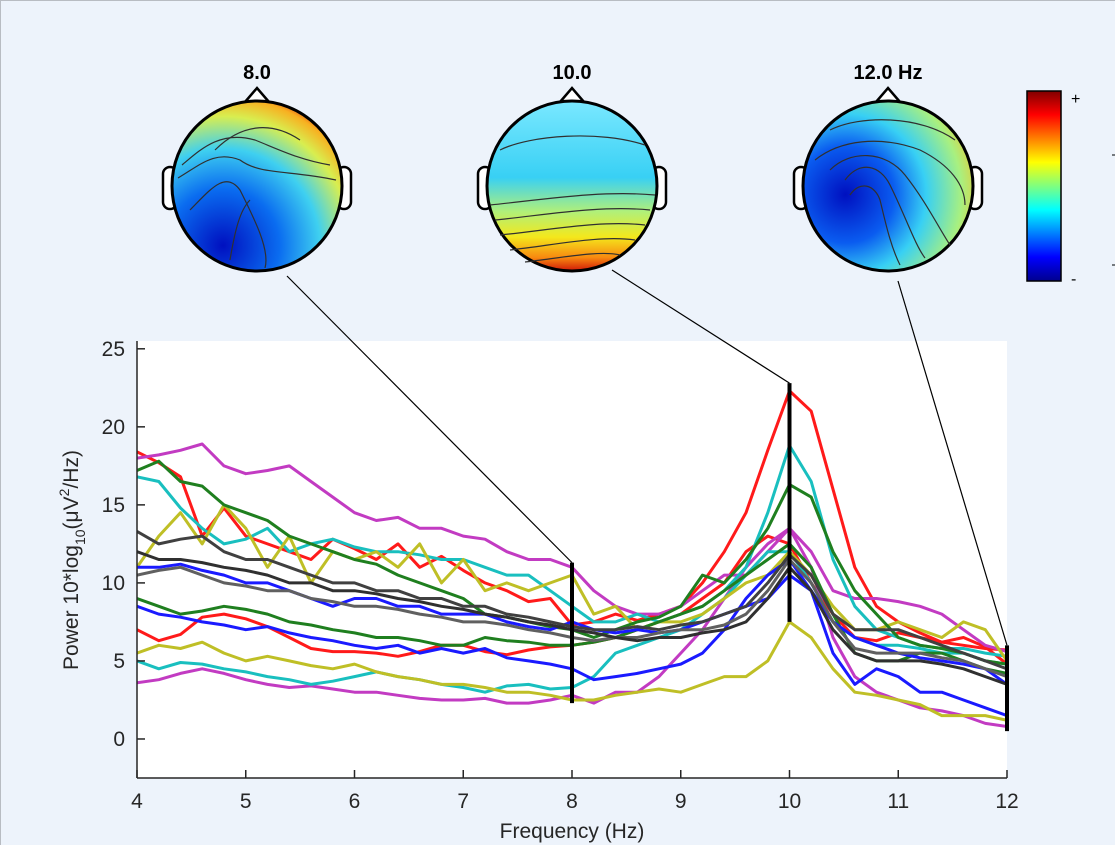  What do you see at coordinates (119, 661) in the screenshot?
I see `y-tick-label: 5` at bounding box center [119, 661].